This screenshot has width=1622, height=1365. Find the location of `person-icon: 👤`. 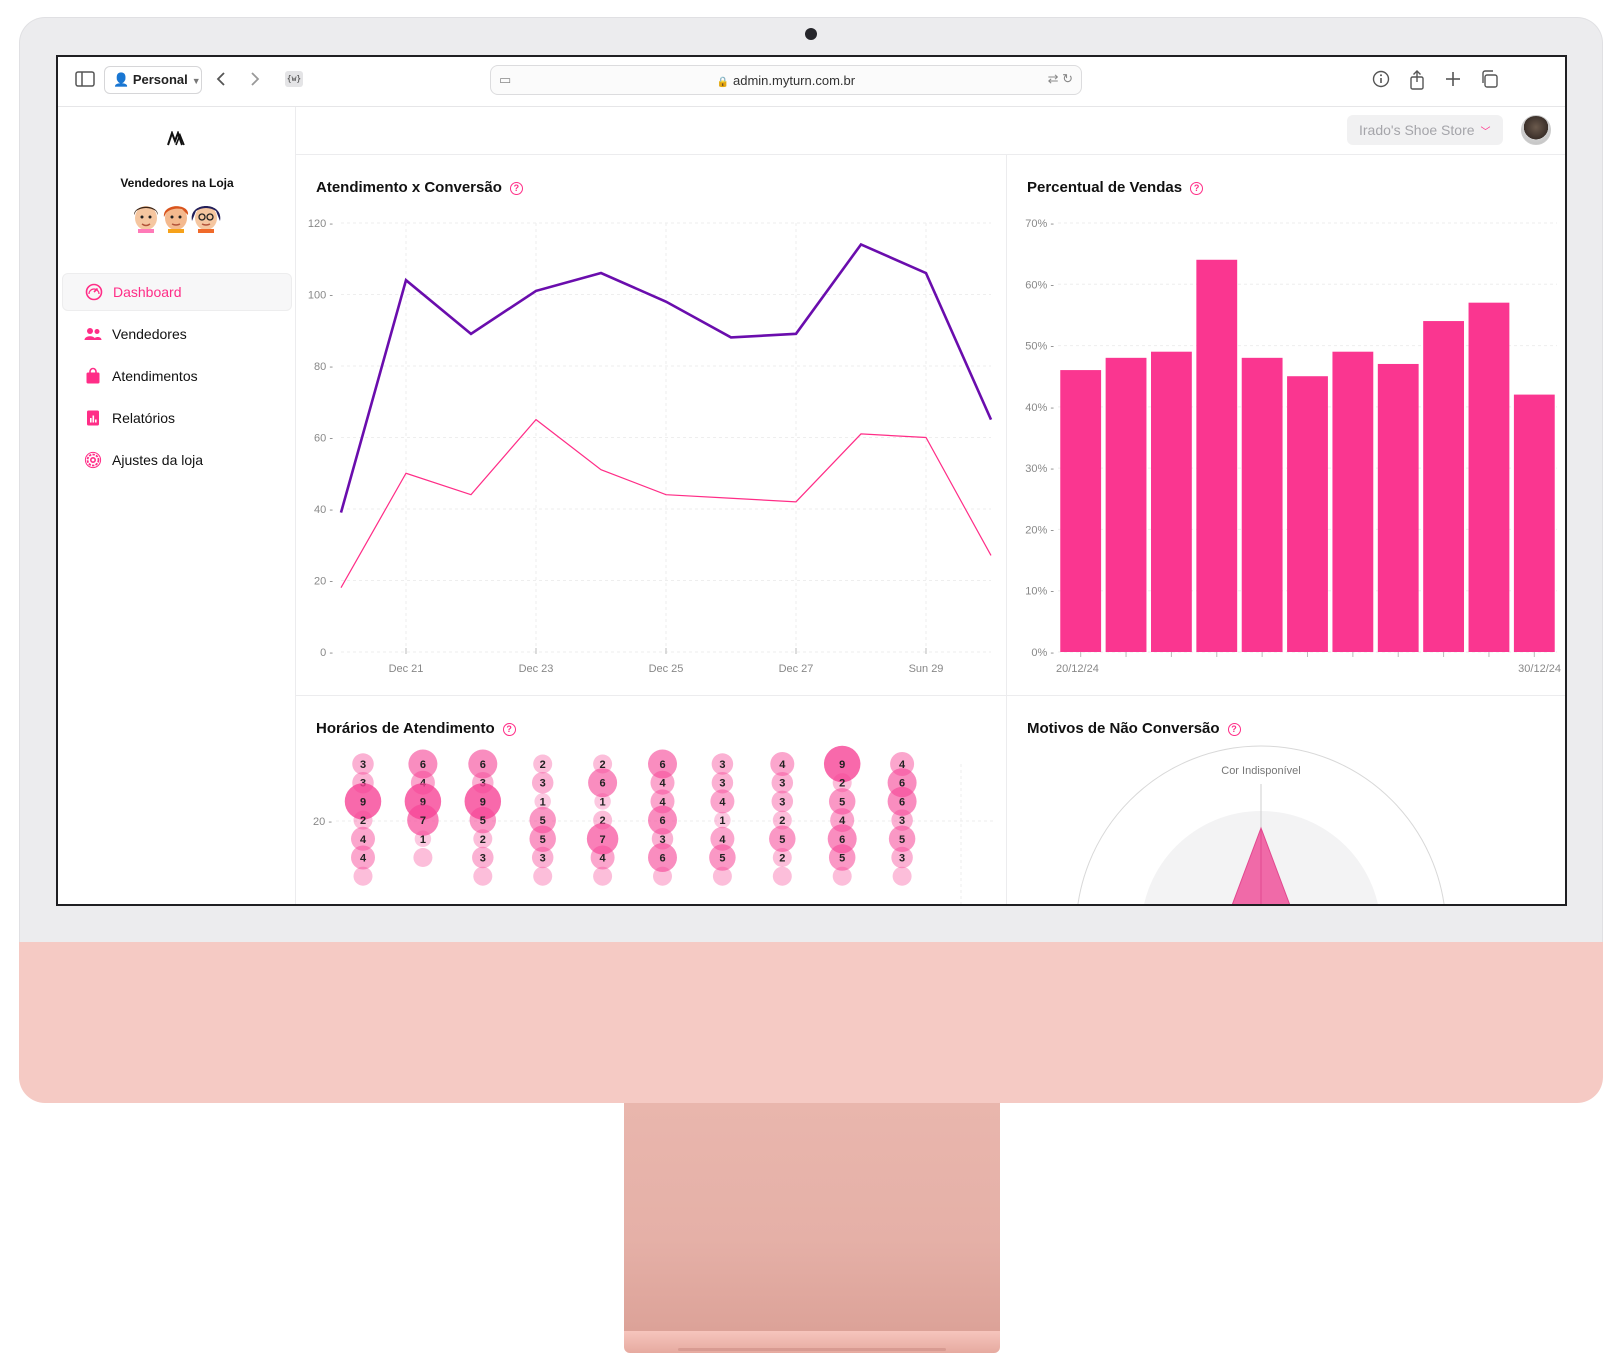

person-icon: 👤 is located at coordinates (121, 79).